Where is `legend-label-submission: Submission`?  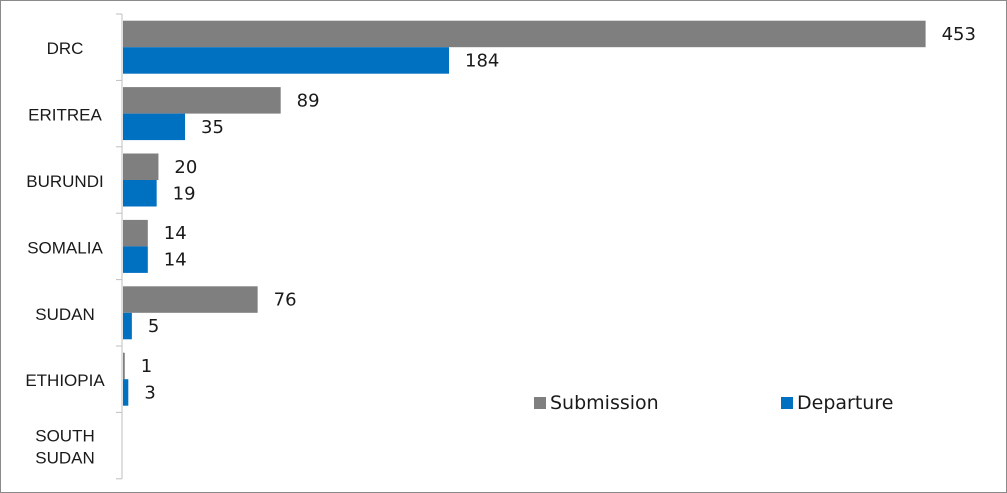
legend-label-submission: Submission is located at coordinates (604, 403).